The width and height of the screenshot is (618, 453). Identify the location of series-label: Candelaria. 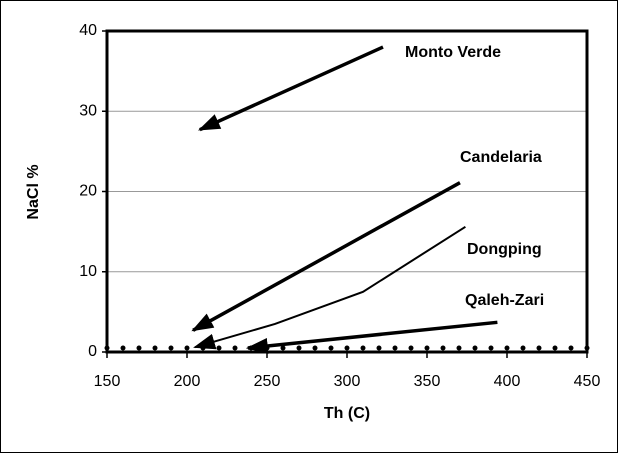
(501, 157).